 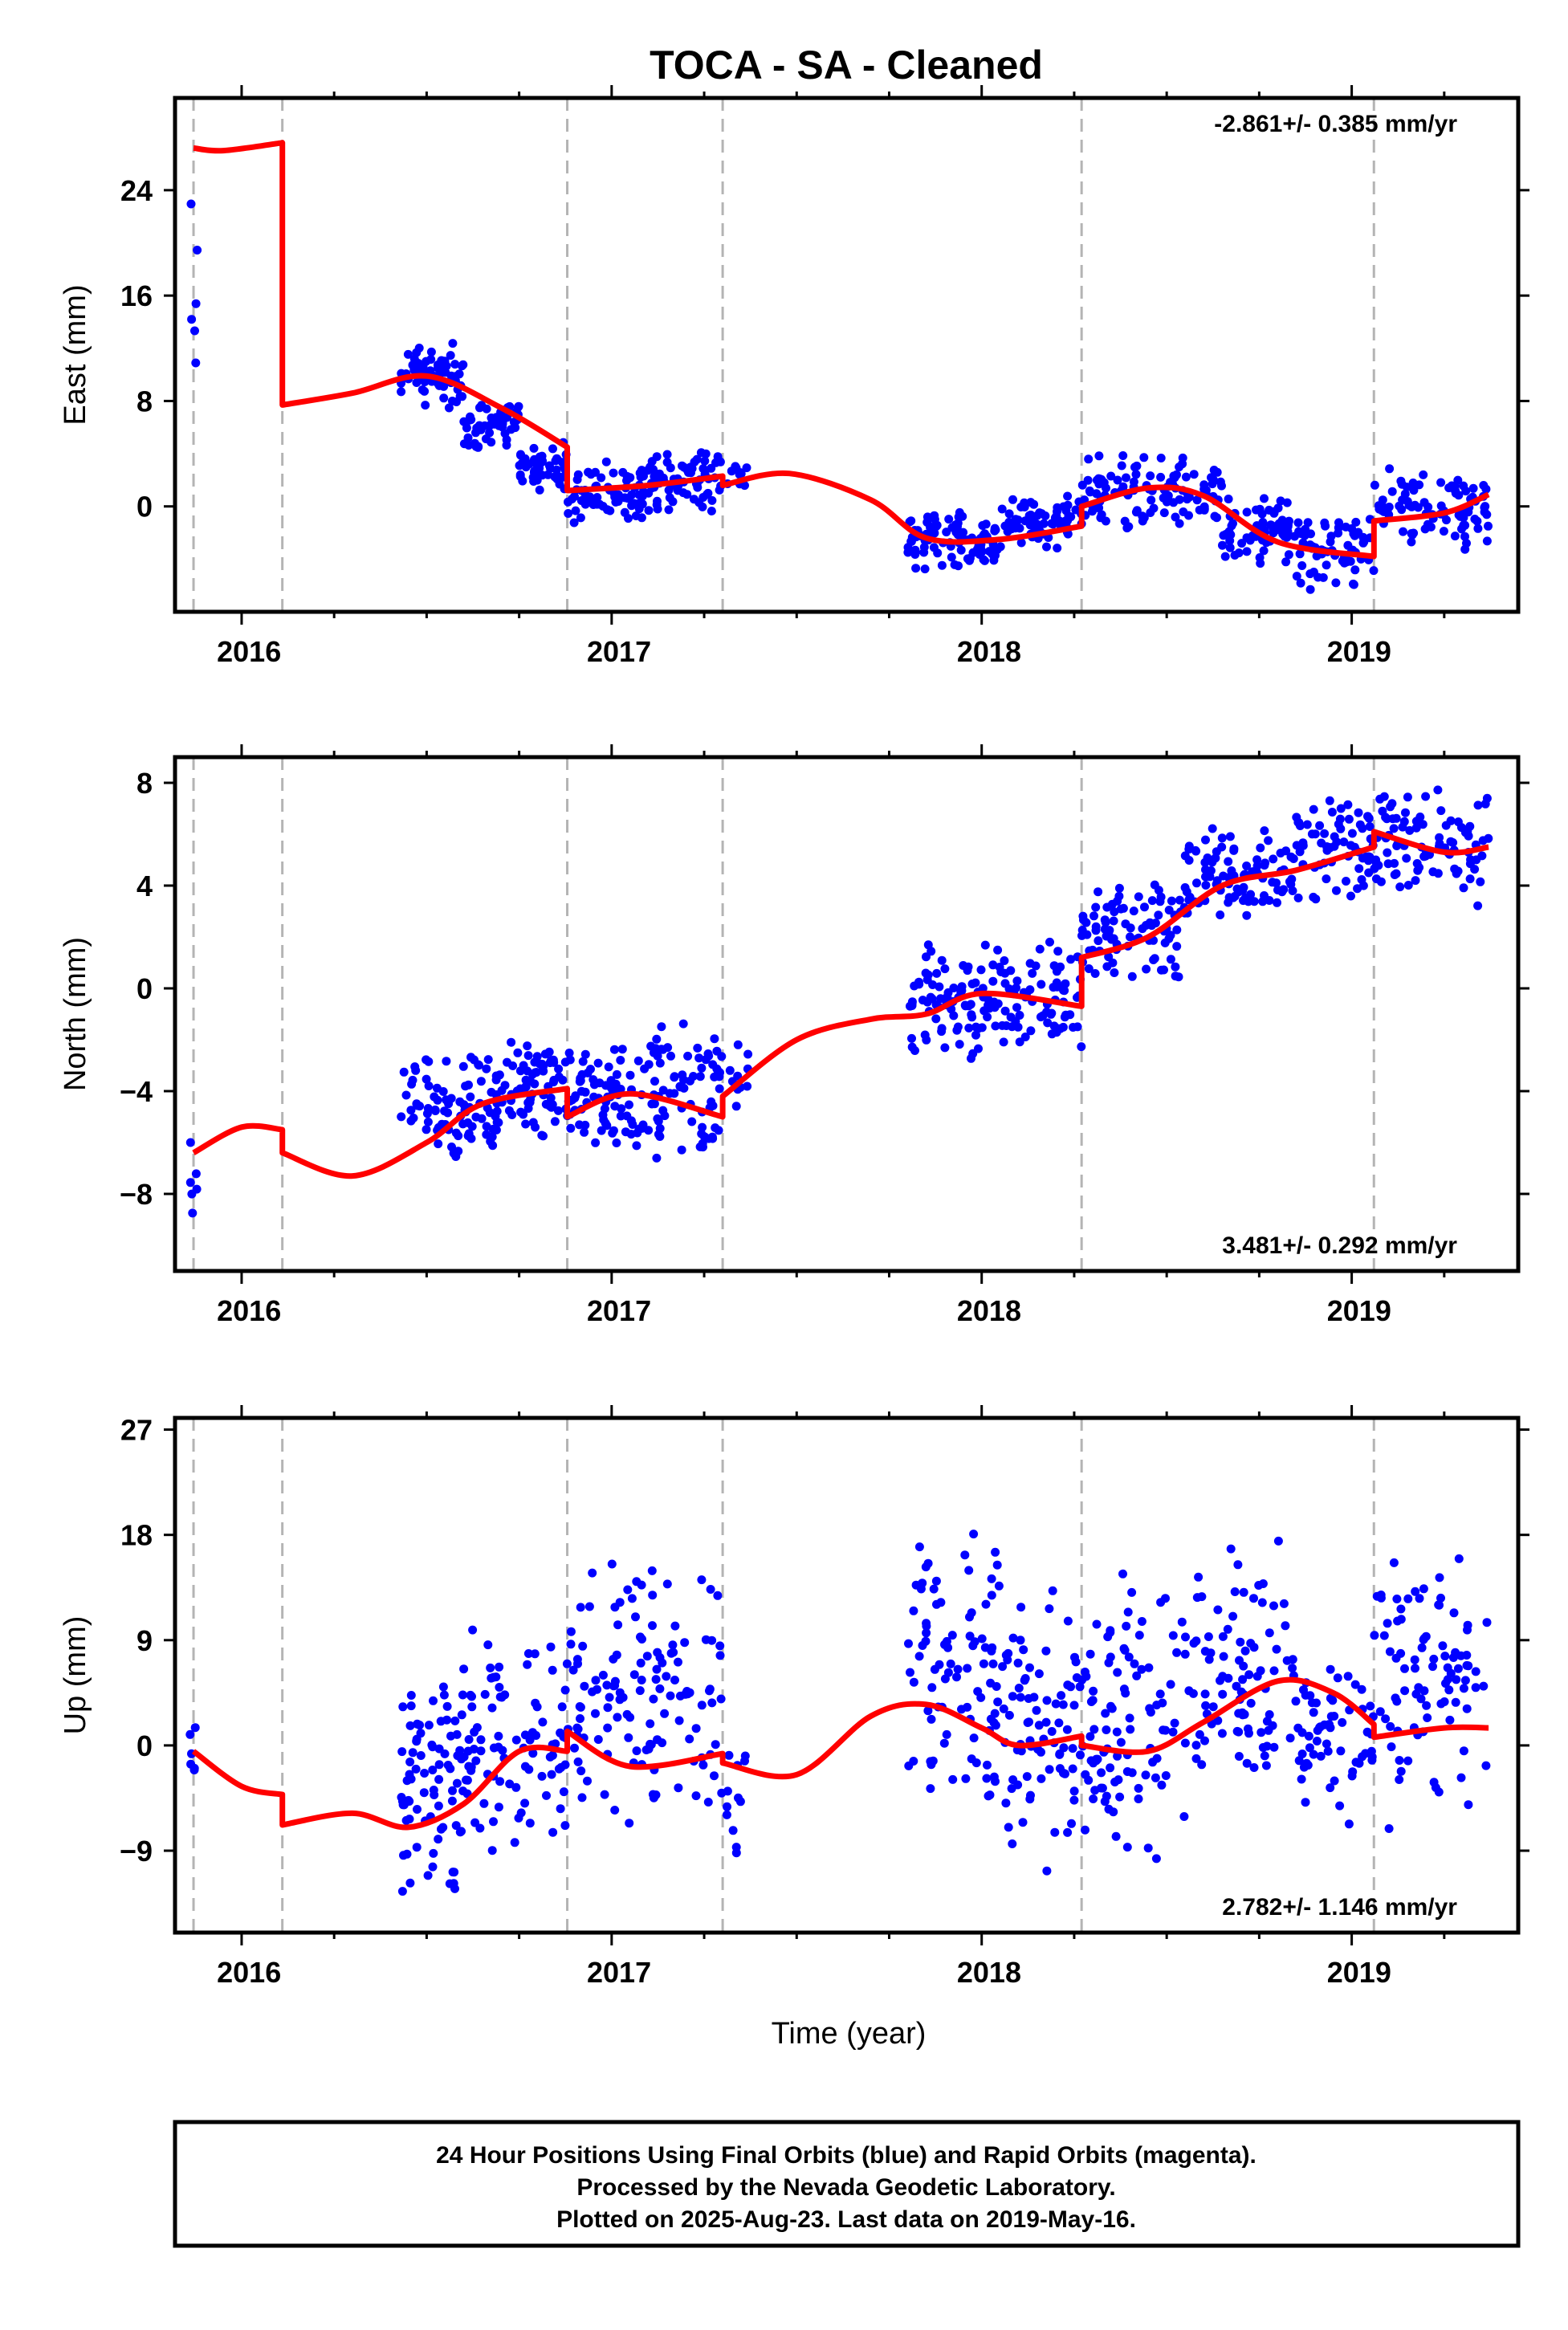 I want to click on up-xtick-label: 2018, so click(x=989, y=1972).